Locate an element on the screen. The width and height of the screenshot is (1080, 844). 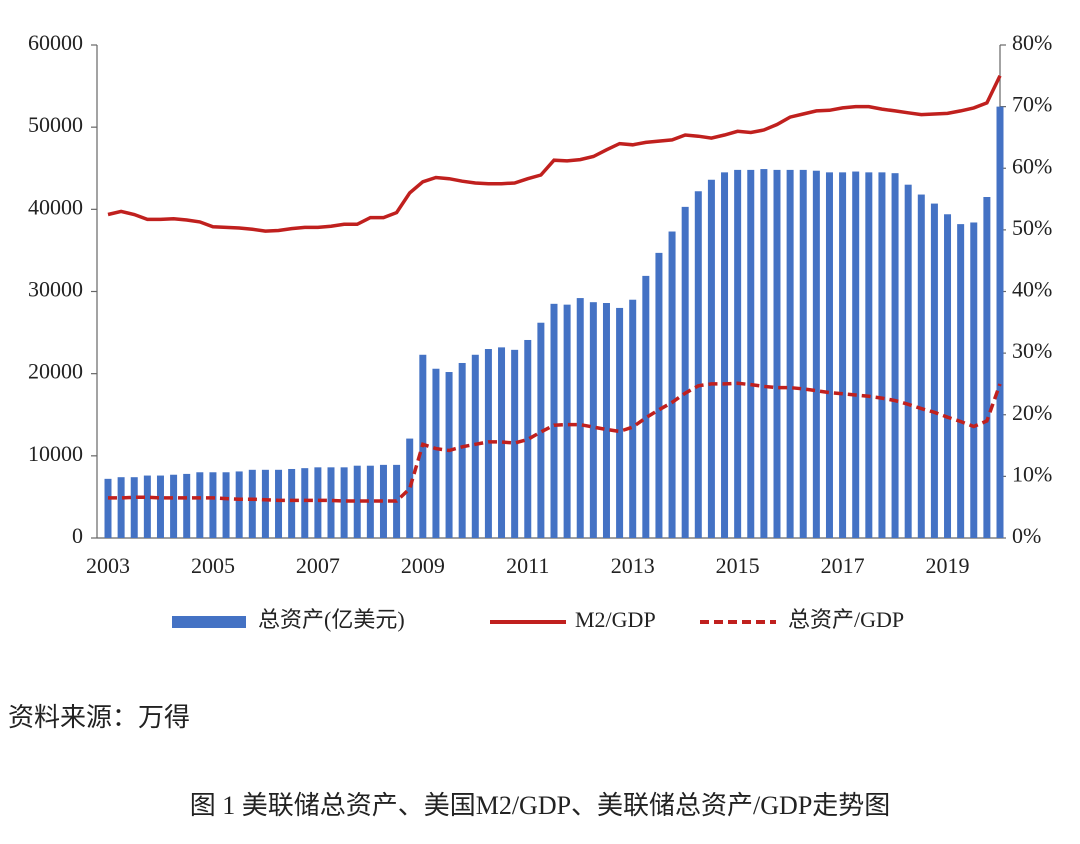
legend-swatch is located at coordinates (209, 622).